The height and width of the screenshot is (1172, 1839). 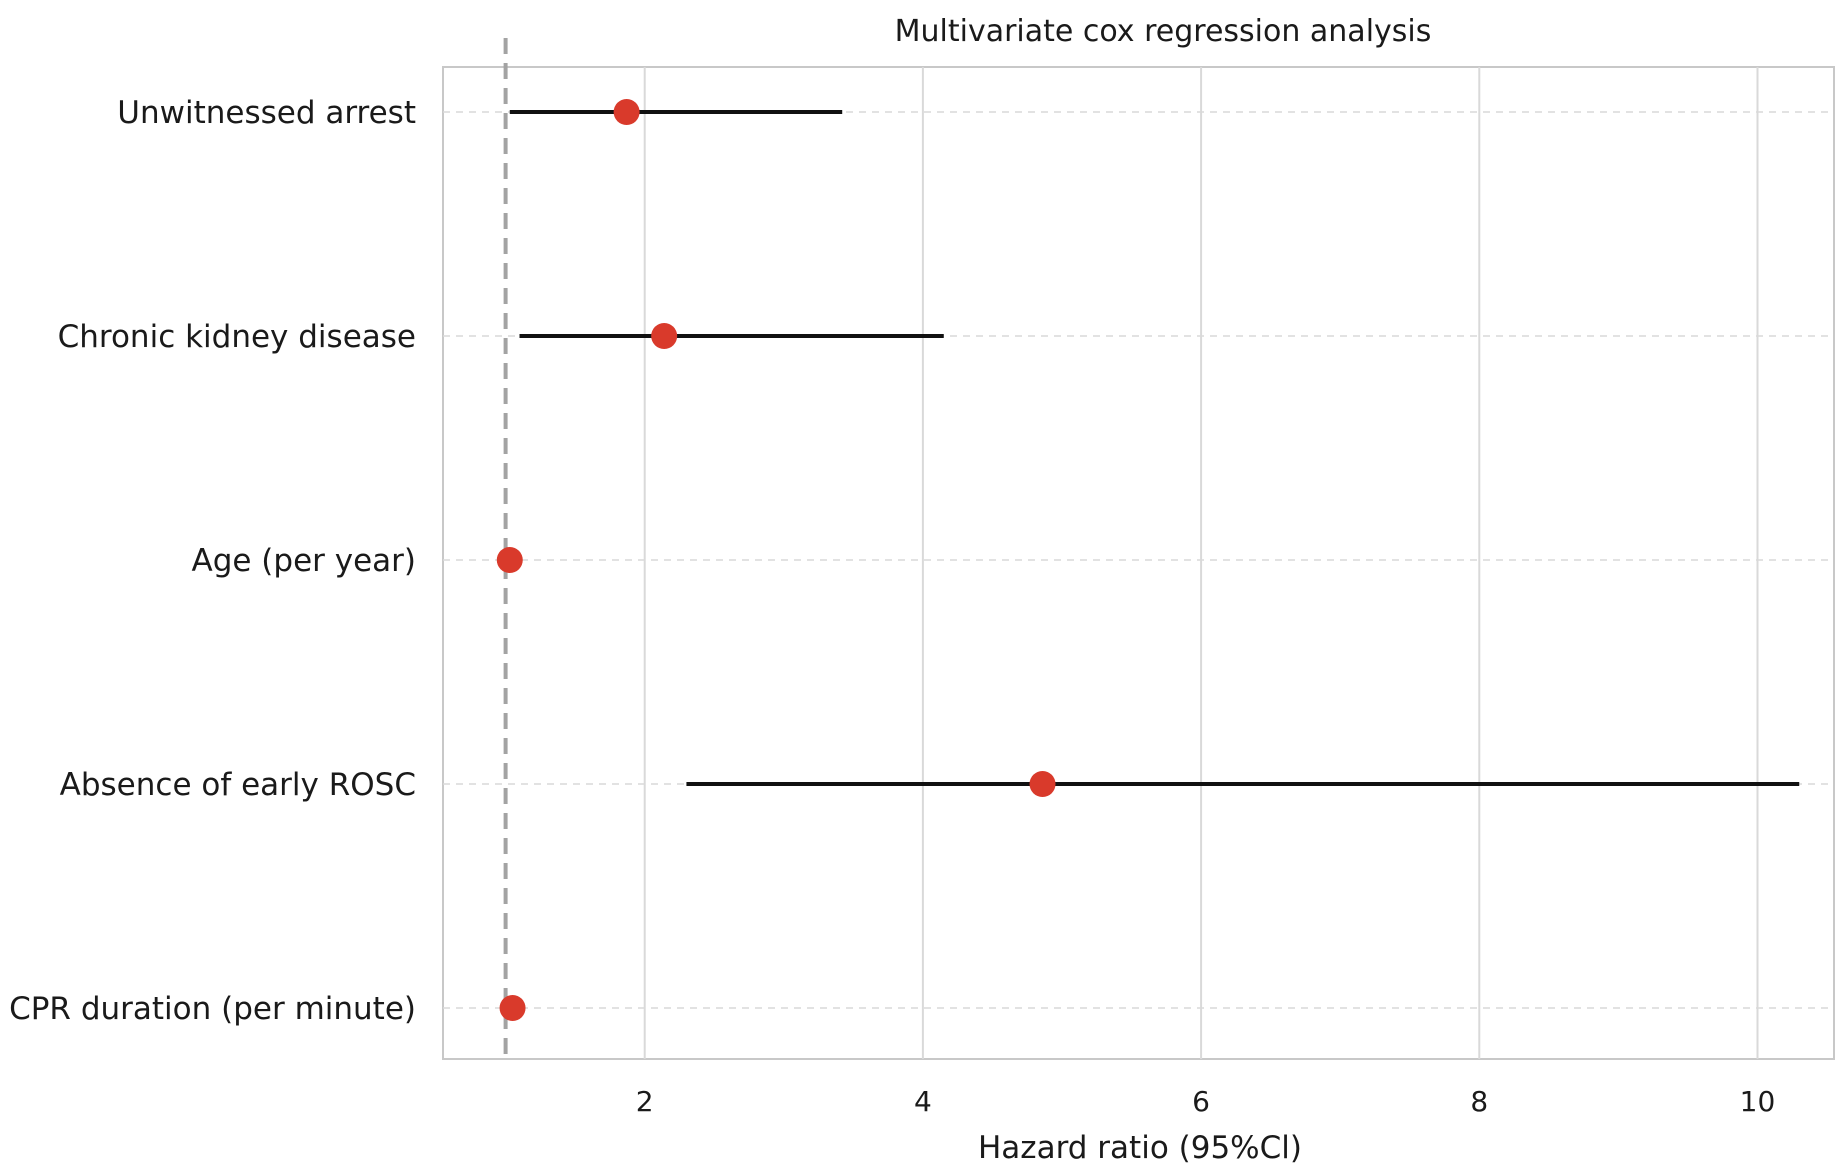 I want to click on category-label: CPR duration (per minute), so click(x=212, y=1009).